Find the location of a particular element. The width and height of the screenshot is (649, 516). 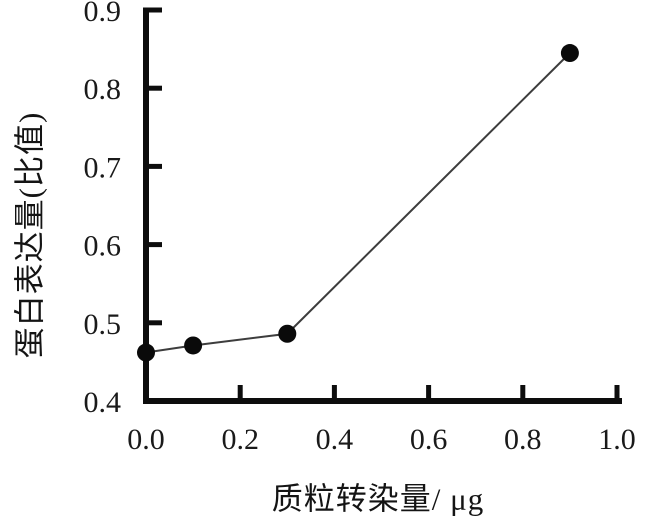

y-tick-label: 0.9 is located at coordinates (103, 14).